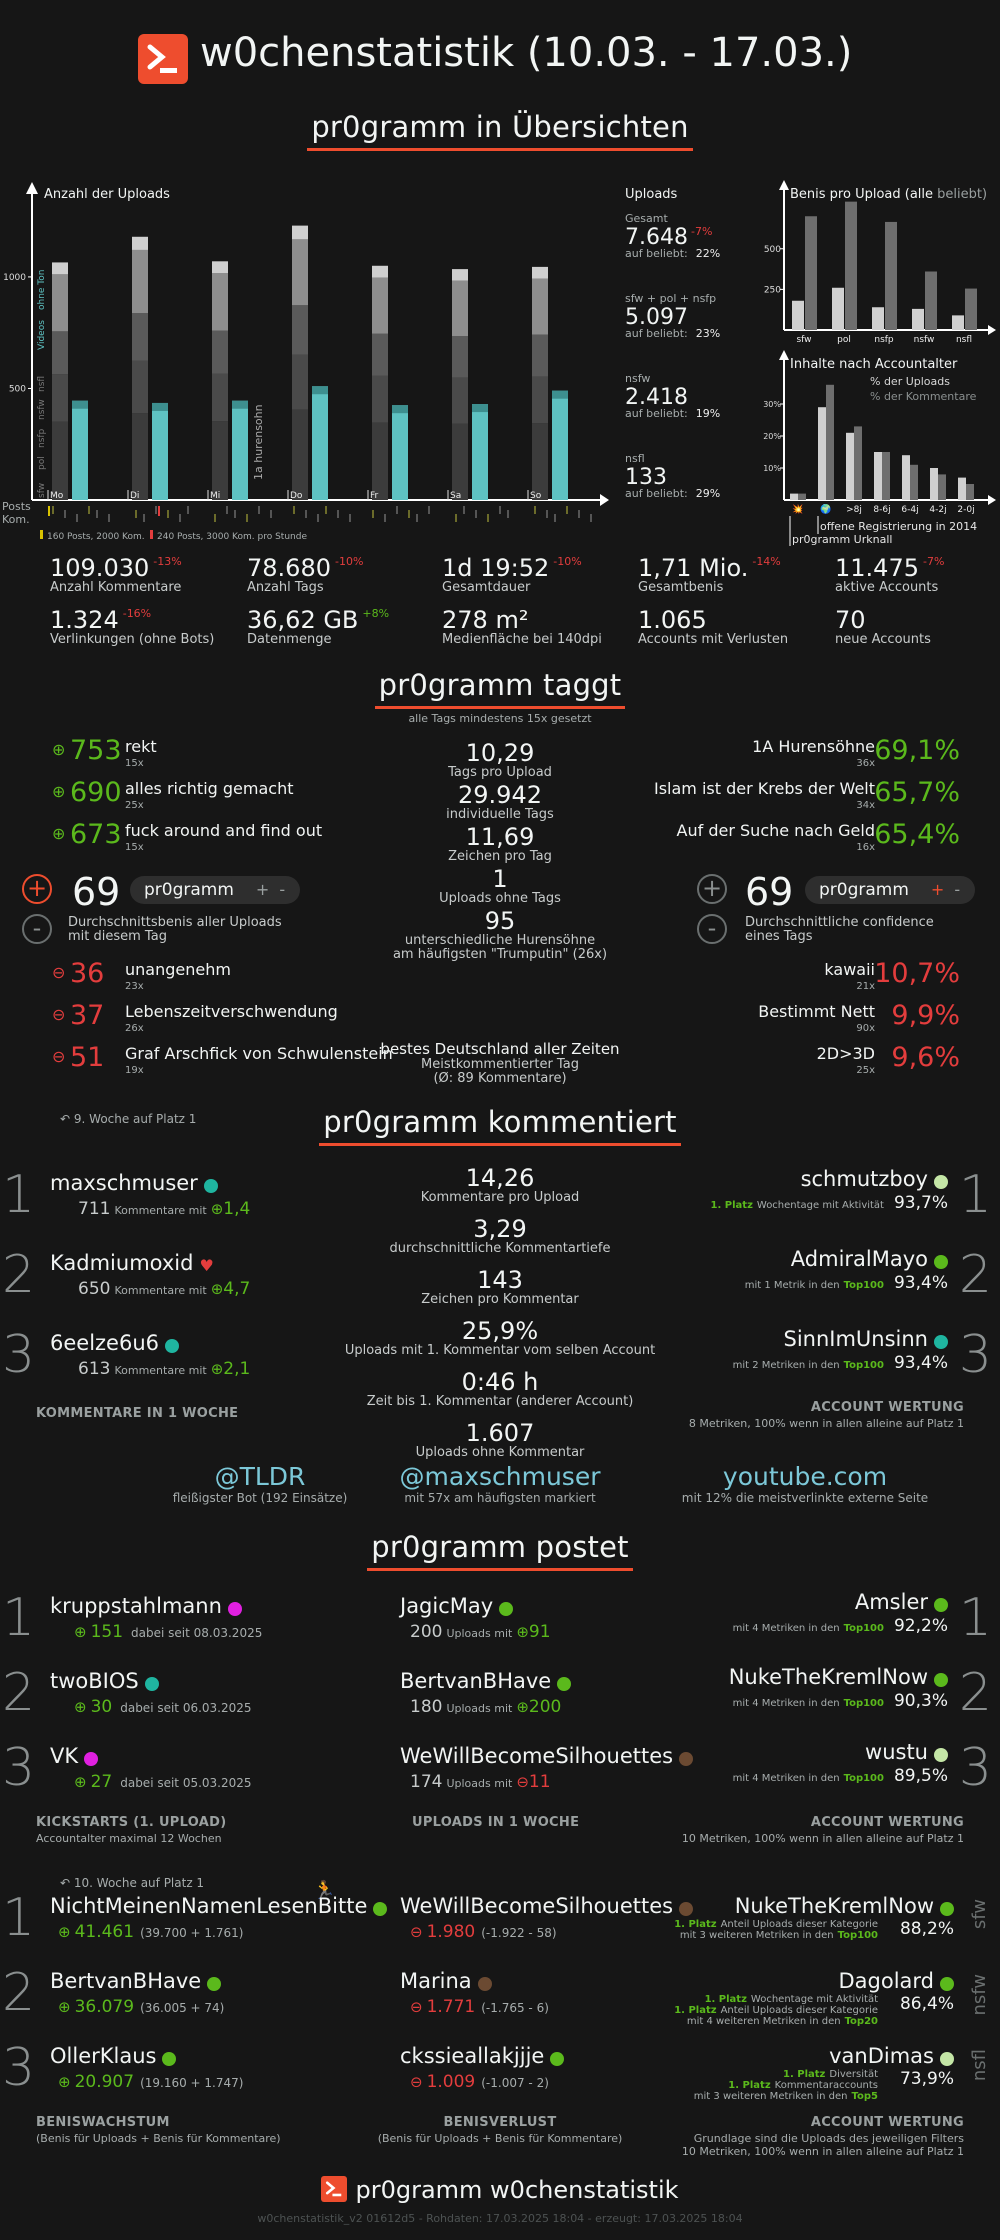  Describe the element at coordinates (19, 1195) in the screenshot. I see `rank-number: 1` at that location.